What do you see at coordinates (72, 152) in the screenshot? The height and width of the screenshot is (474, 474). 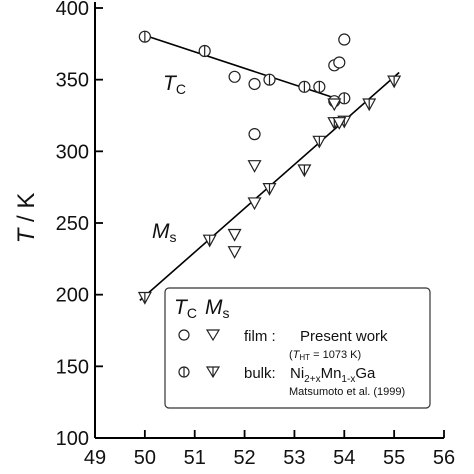 I see `y-tick-label: 300` at bounding box center [72, 152].